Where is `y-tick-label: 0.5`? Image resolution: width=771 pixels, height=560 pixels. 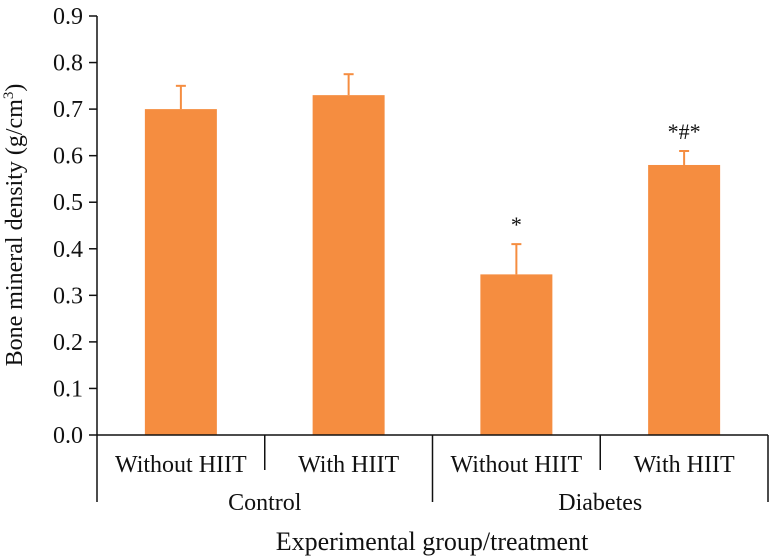
y-tick-label: 0.5 is located at coordinates (68, 203).